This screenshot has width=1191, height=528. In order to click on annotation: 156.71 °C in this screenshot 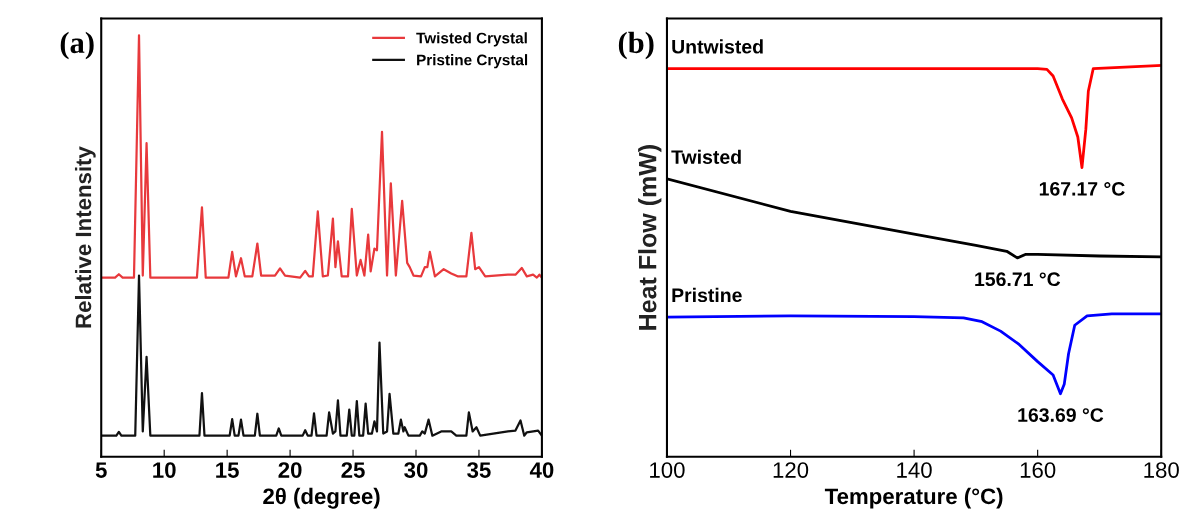, I will do `click(1018, 279)`.